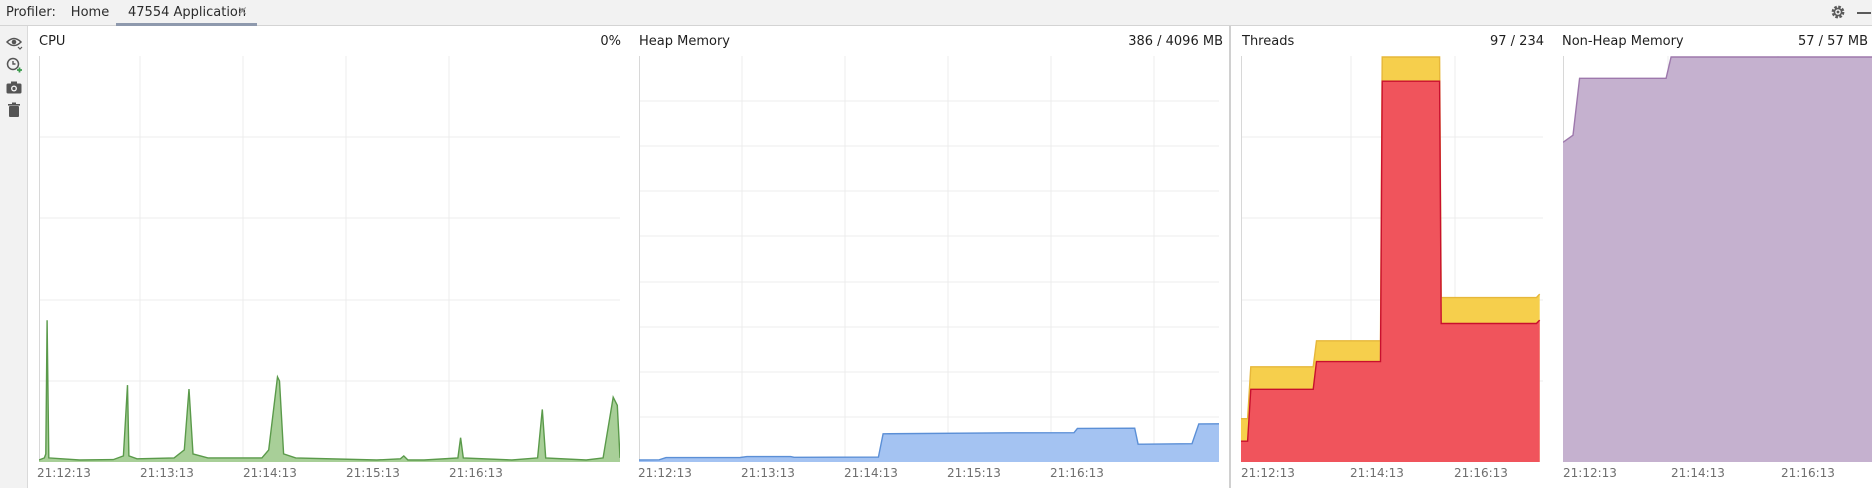 The image size is (1872, 488). I want to click on panel-divider, so click(1230, 257).